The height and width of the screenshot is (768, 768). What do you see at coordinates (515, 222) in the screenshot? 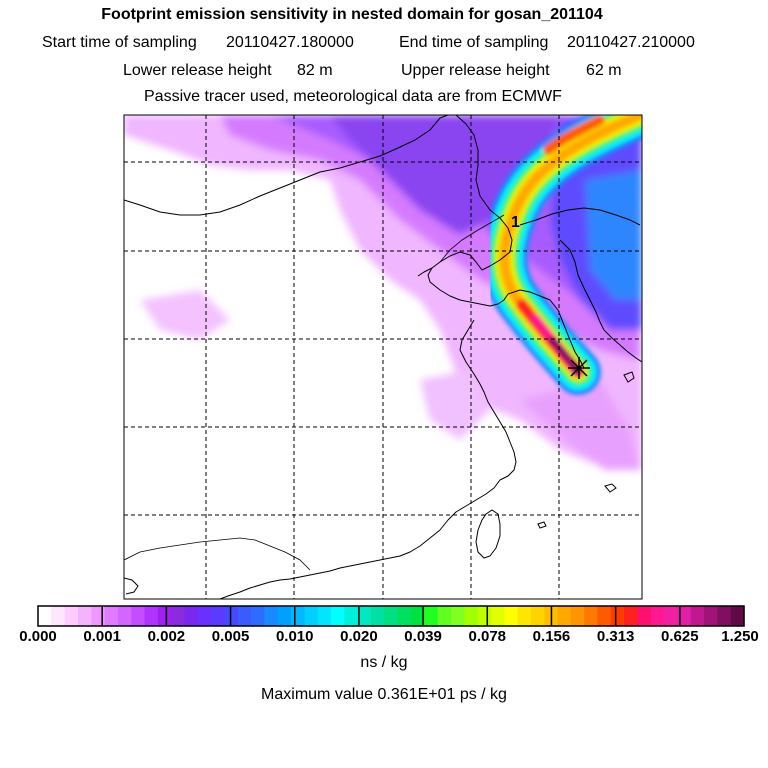
I see `release-marker-label: 1` at bounding box center [515, 222].